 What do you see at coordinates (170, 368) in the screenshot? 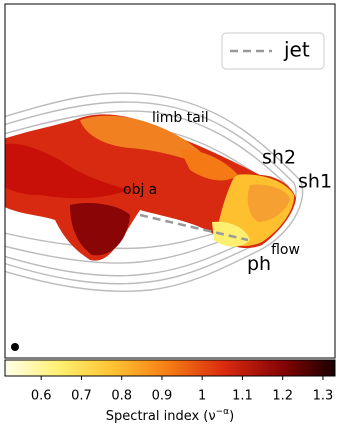
I see `colorbar-body` at bounding box center [170, 368].